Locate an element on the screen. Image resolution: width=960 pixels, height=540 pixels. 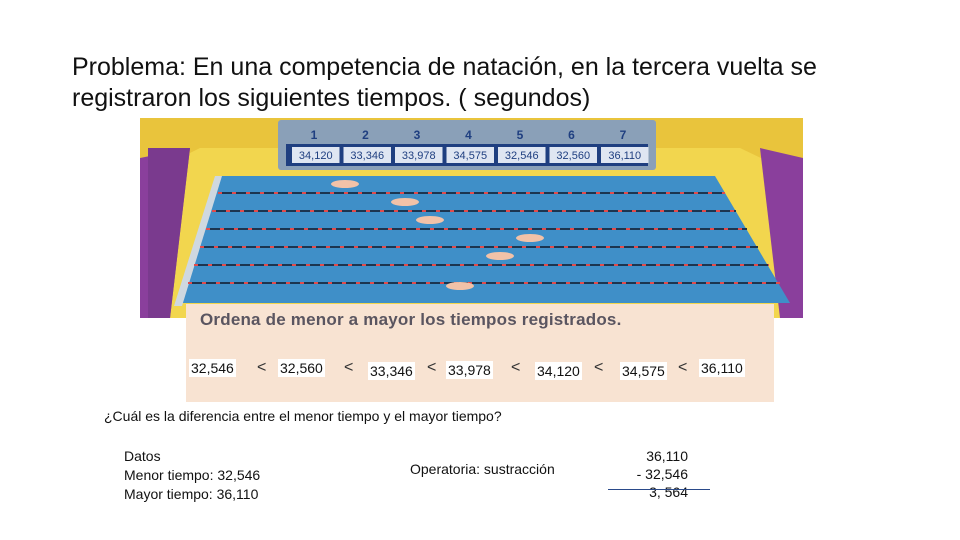
lane-time: 34,575 is located at coordinates (470, 156).